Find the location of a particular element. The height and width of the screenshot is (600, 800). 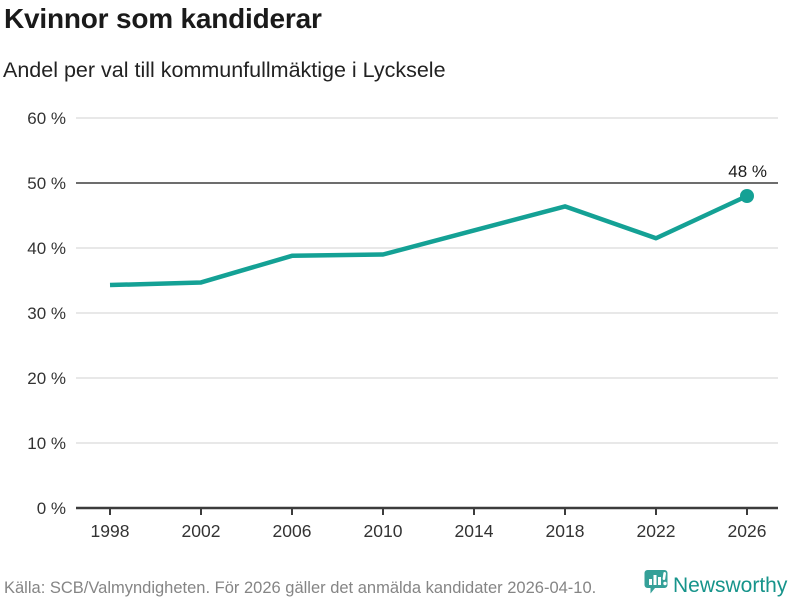

brand-wordmark: Newsworthy is located at coordinates (730, 585).